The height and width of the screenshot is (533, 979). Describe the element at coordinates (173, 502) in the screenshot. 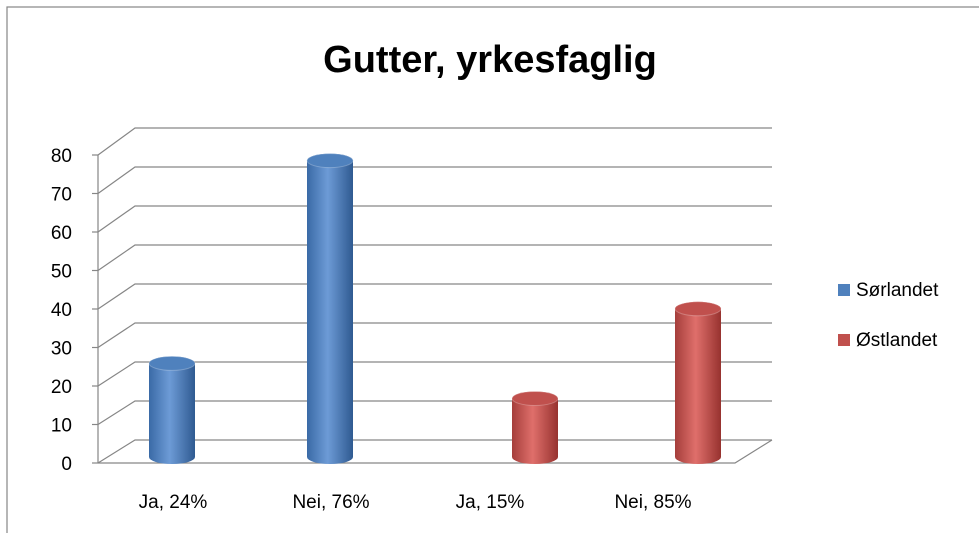

I see `x-tick-label: Ja, 24%` at that location.